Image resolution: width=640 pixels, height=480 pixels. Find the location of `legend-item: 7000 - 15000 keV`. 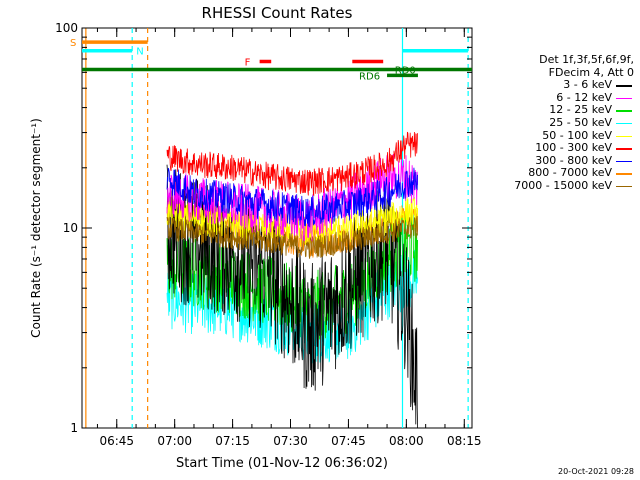

legend-item: 7000 - 15000 keV is located at coordinates (559, 185).